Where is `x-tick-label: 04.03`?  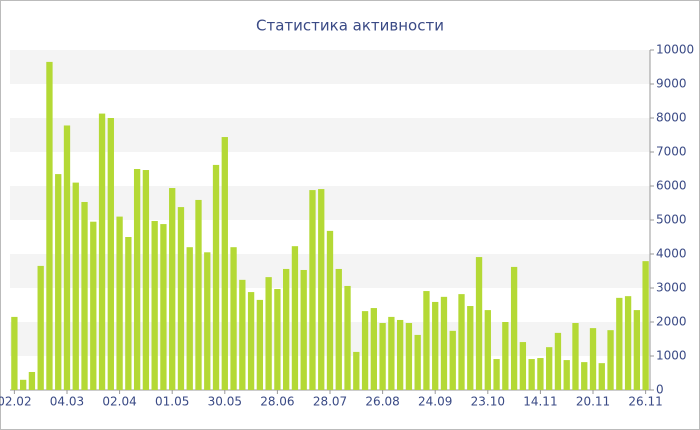 x-tick-label: 04.03 is located at coordinates (67, 402).